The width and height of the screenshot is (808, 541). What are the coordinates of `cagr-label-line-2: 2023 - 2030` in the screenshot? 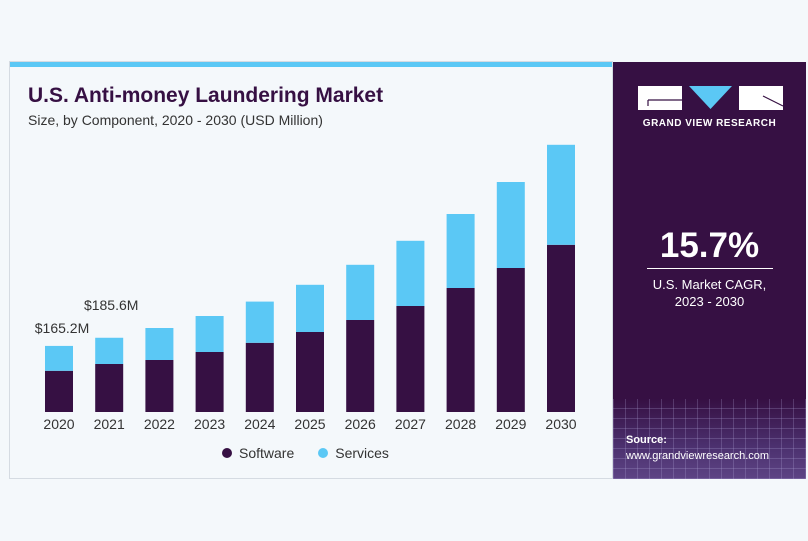 It's located at (709, 301).